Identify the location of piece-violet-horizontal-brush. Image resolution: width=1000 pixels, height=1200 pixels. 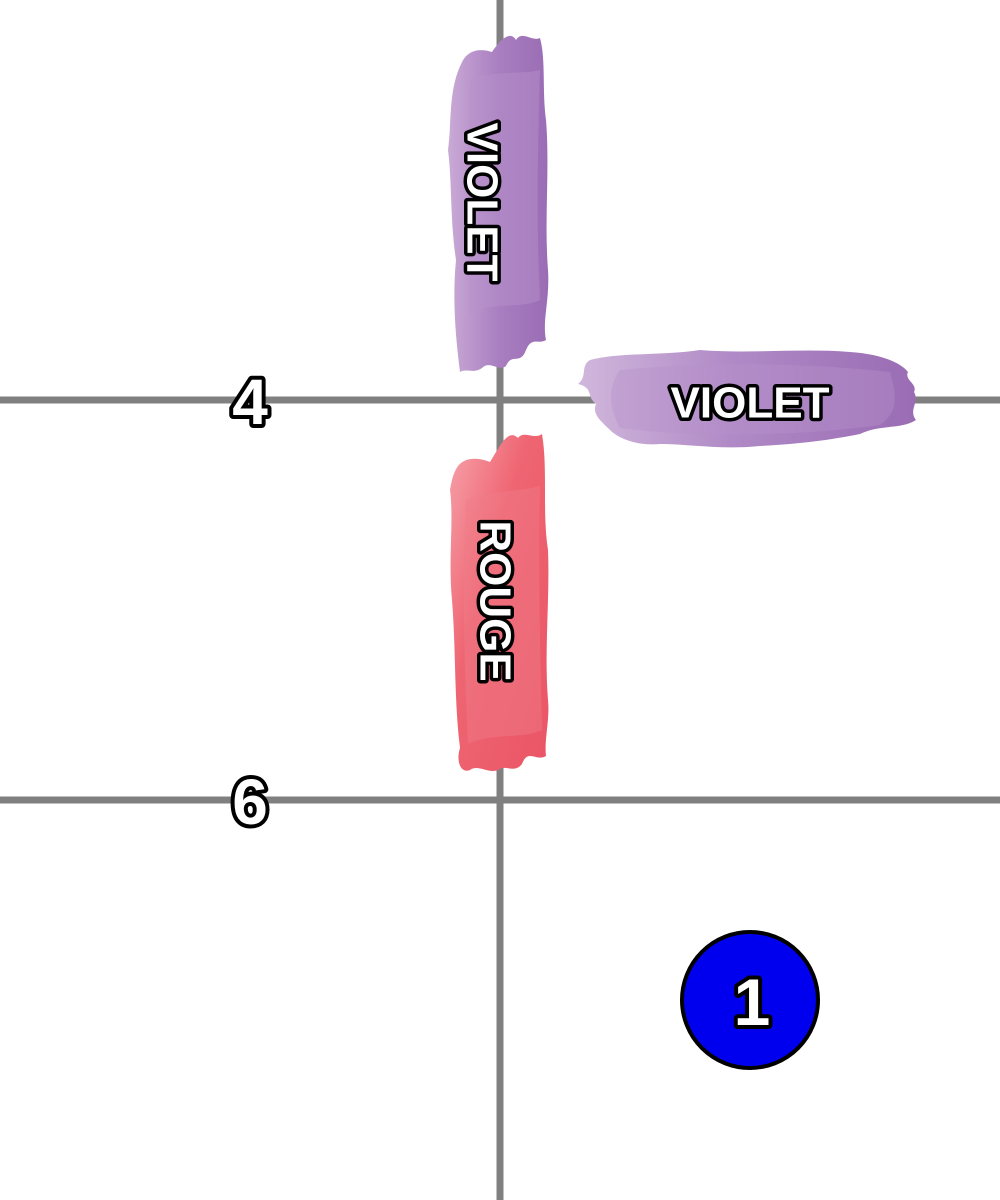
(747, 399).